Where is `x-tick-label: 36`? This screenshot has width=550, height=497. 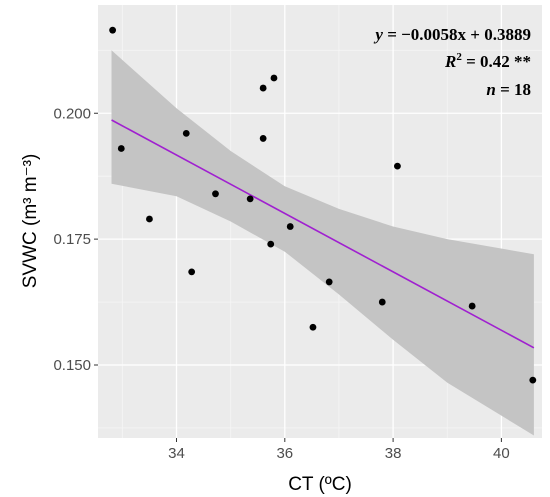 x-tick-label: 36 is located at coordinates (284, 453).